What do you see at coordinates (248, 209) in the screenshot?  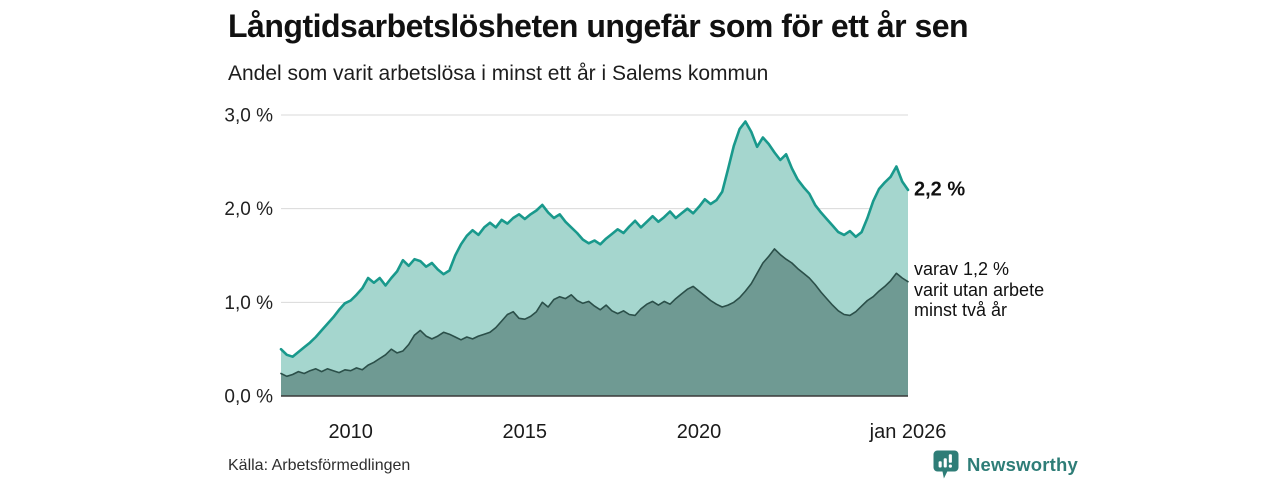 I see `y-axis-label: 2,0 %` at bounding box center [248, 209].